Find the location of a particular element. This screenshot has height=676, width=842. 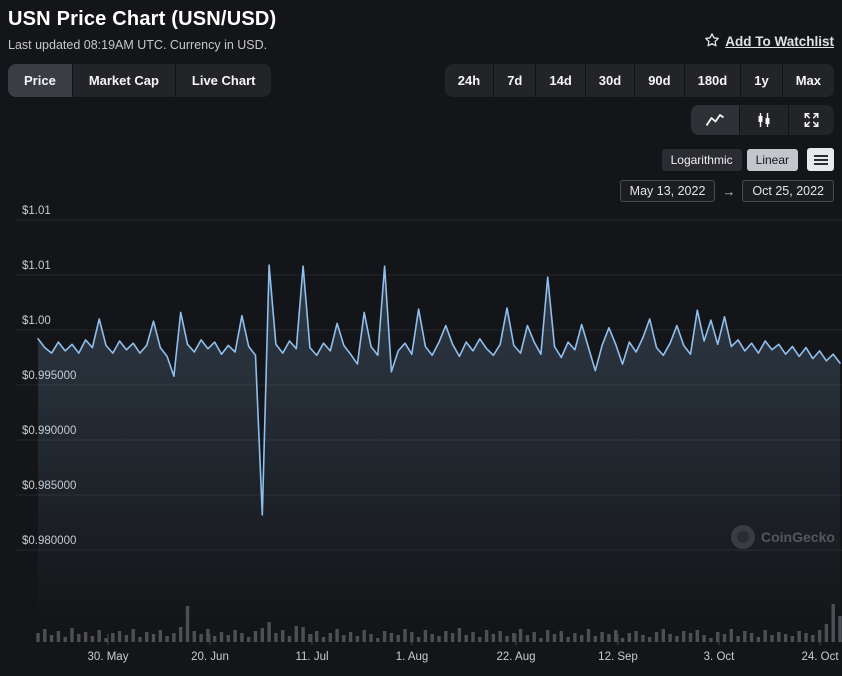

chart-mode-tabs: Price Market Cap Live Chart is located at coordinates (140, 80).